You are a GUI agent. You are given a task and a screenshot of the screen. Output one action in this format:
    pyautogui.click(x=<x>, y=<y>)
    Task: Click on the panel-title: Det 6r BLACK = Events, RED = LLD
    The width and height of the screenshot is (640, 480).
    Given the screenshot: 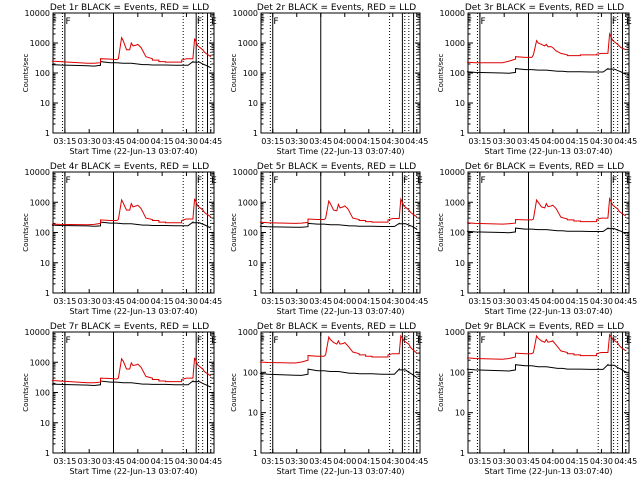 What is the action you would take?
    pyautogui.click(x=544, y=167)
    